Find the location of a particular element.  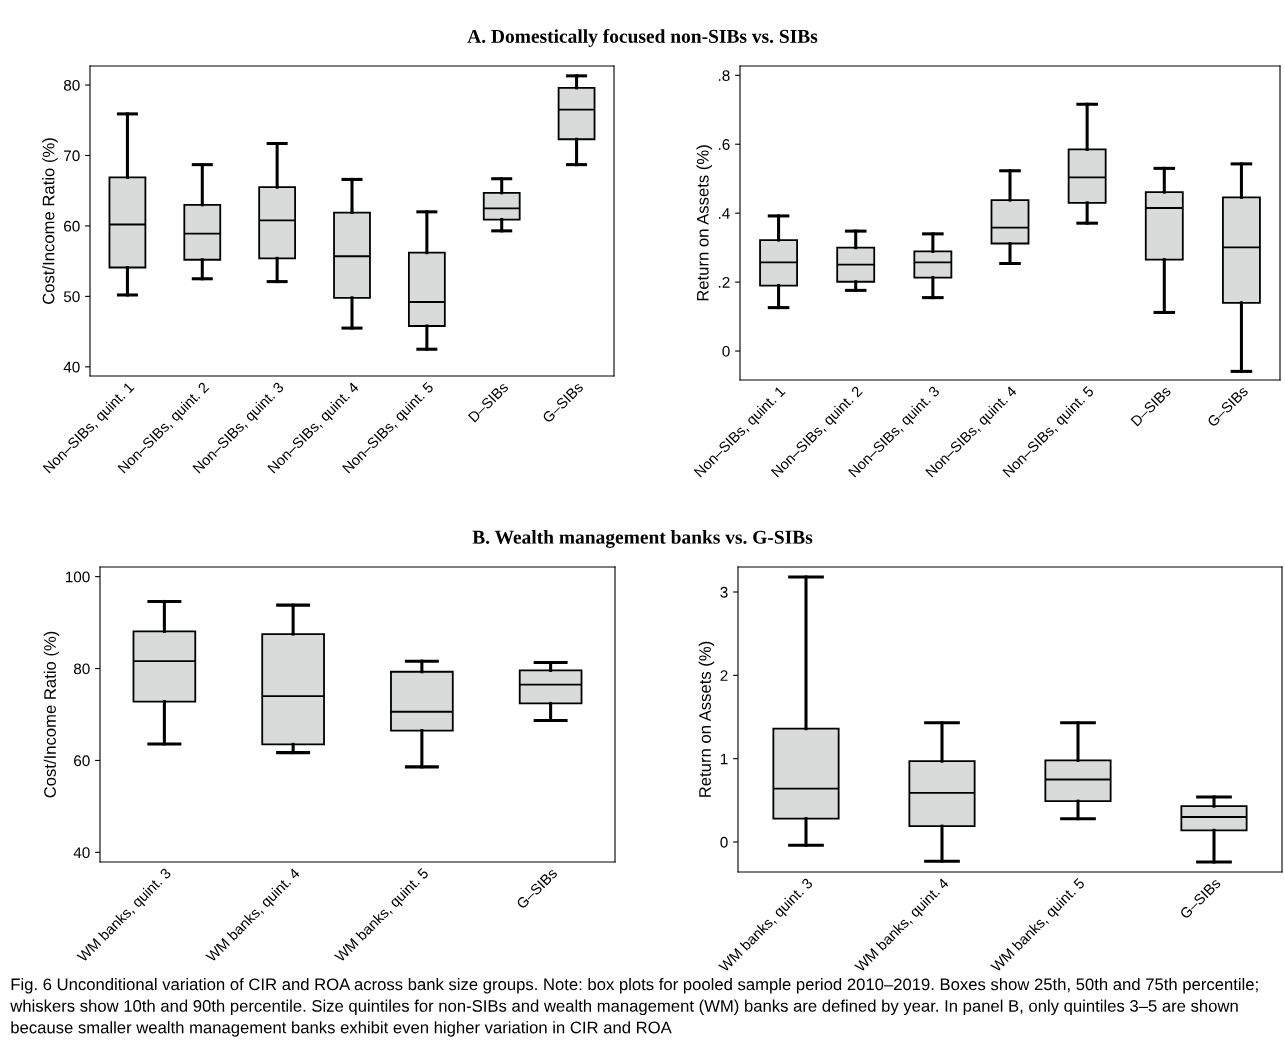

y-tick-label: 1 is located at coordinates (724, 759).